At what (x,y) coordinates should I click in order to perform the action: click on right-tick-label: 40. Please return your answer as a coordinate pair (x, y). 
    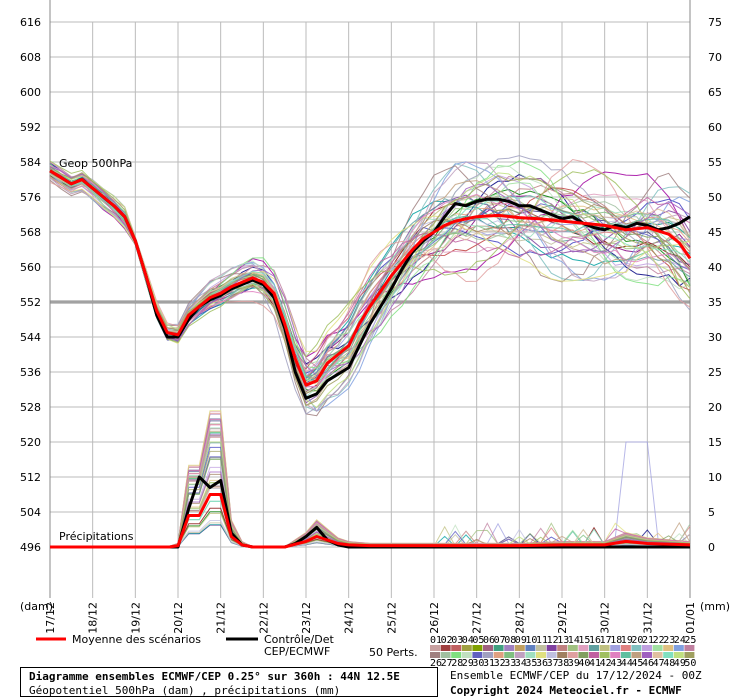
    Looking at the image, I should click on (715, 267).